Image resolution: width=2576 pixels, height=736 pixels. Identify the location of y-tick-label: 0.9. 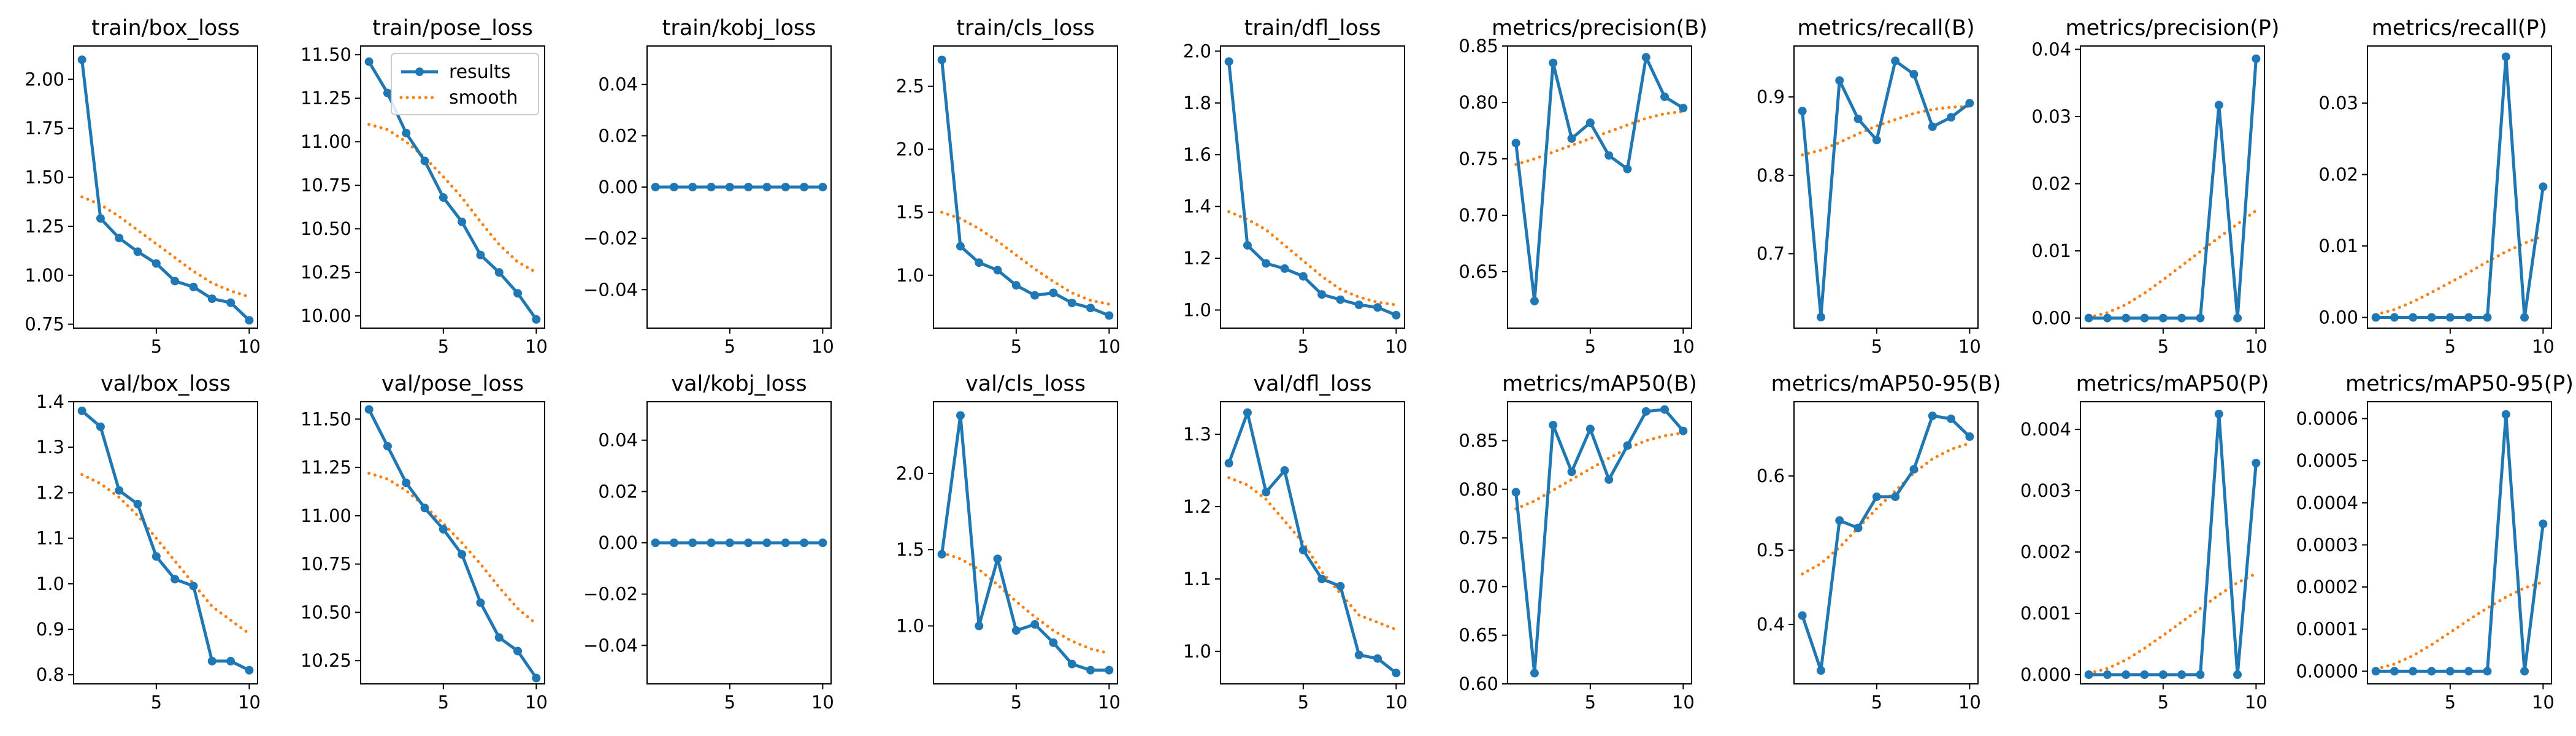
(50, 629).